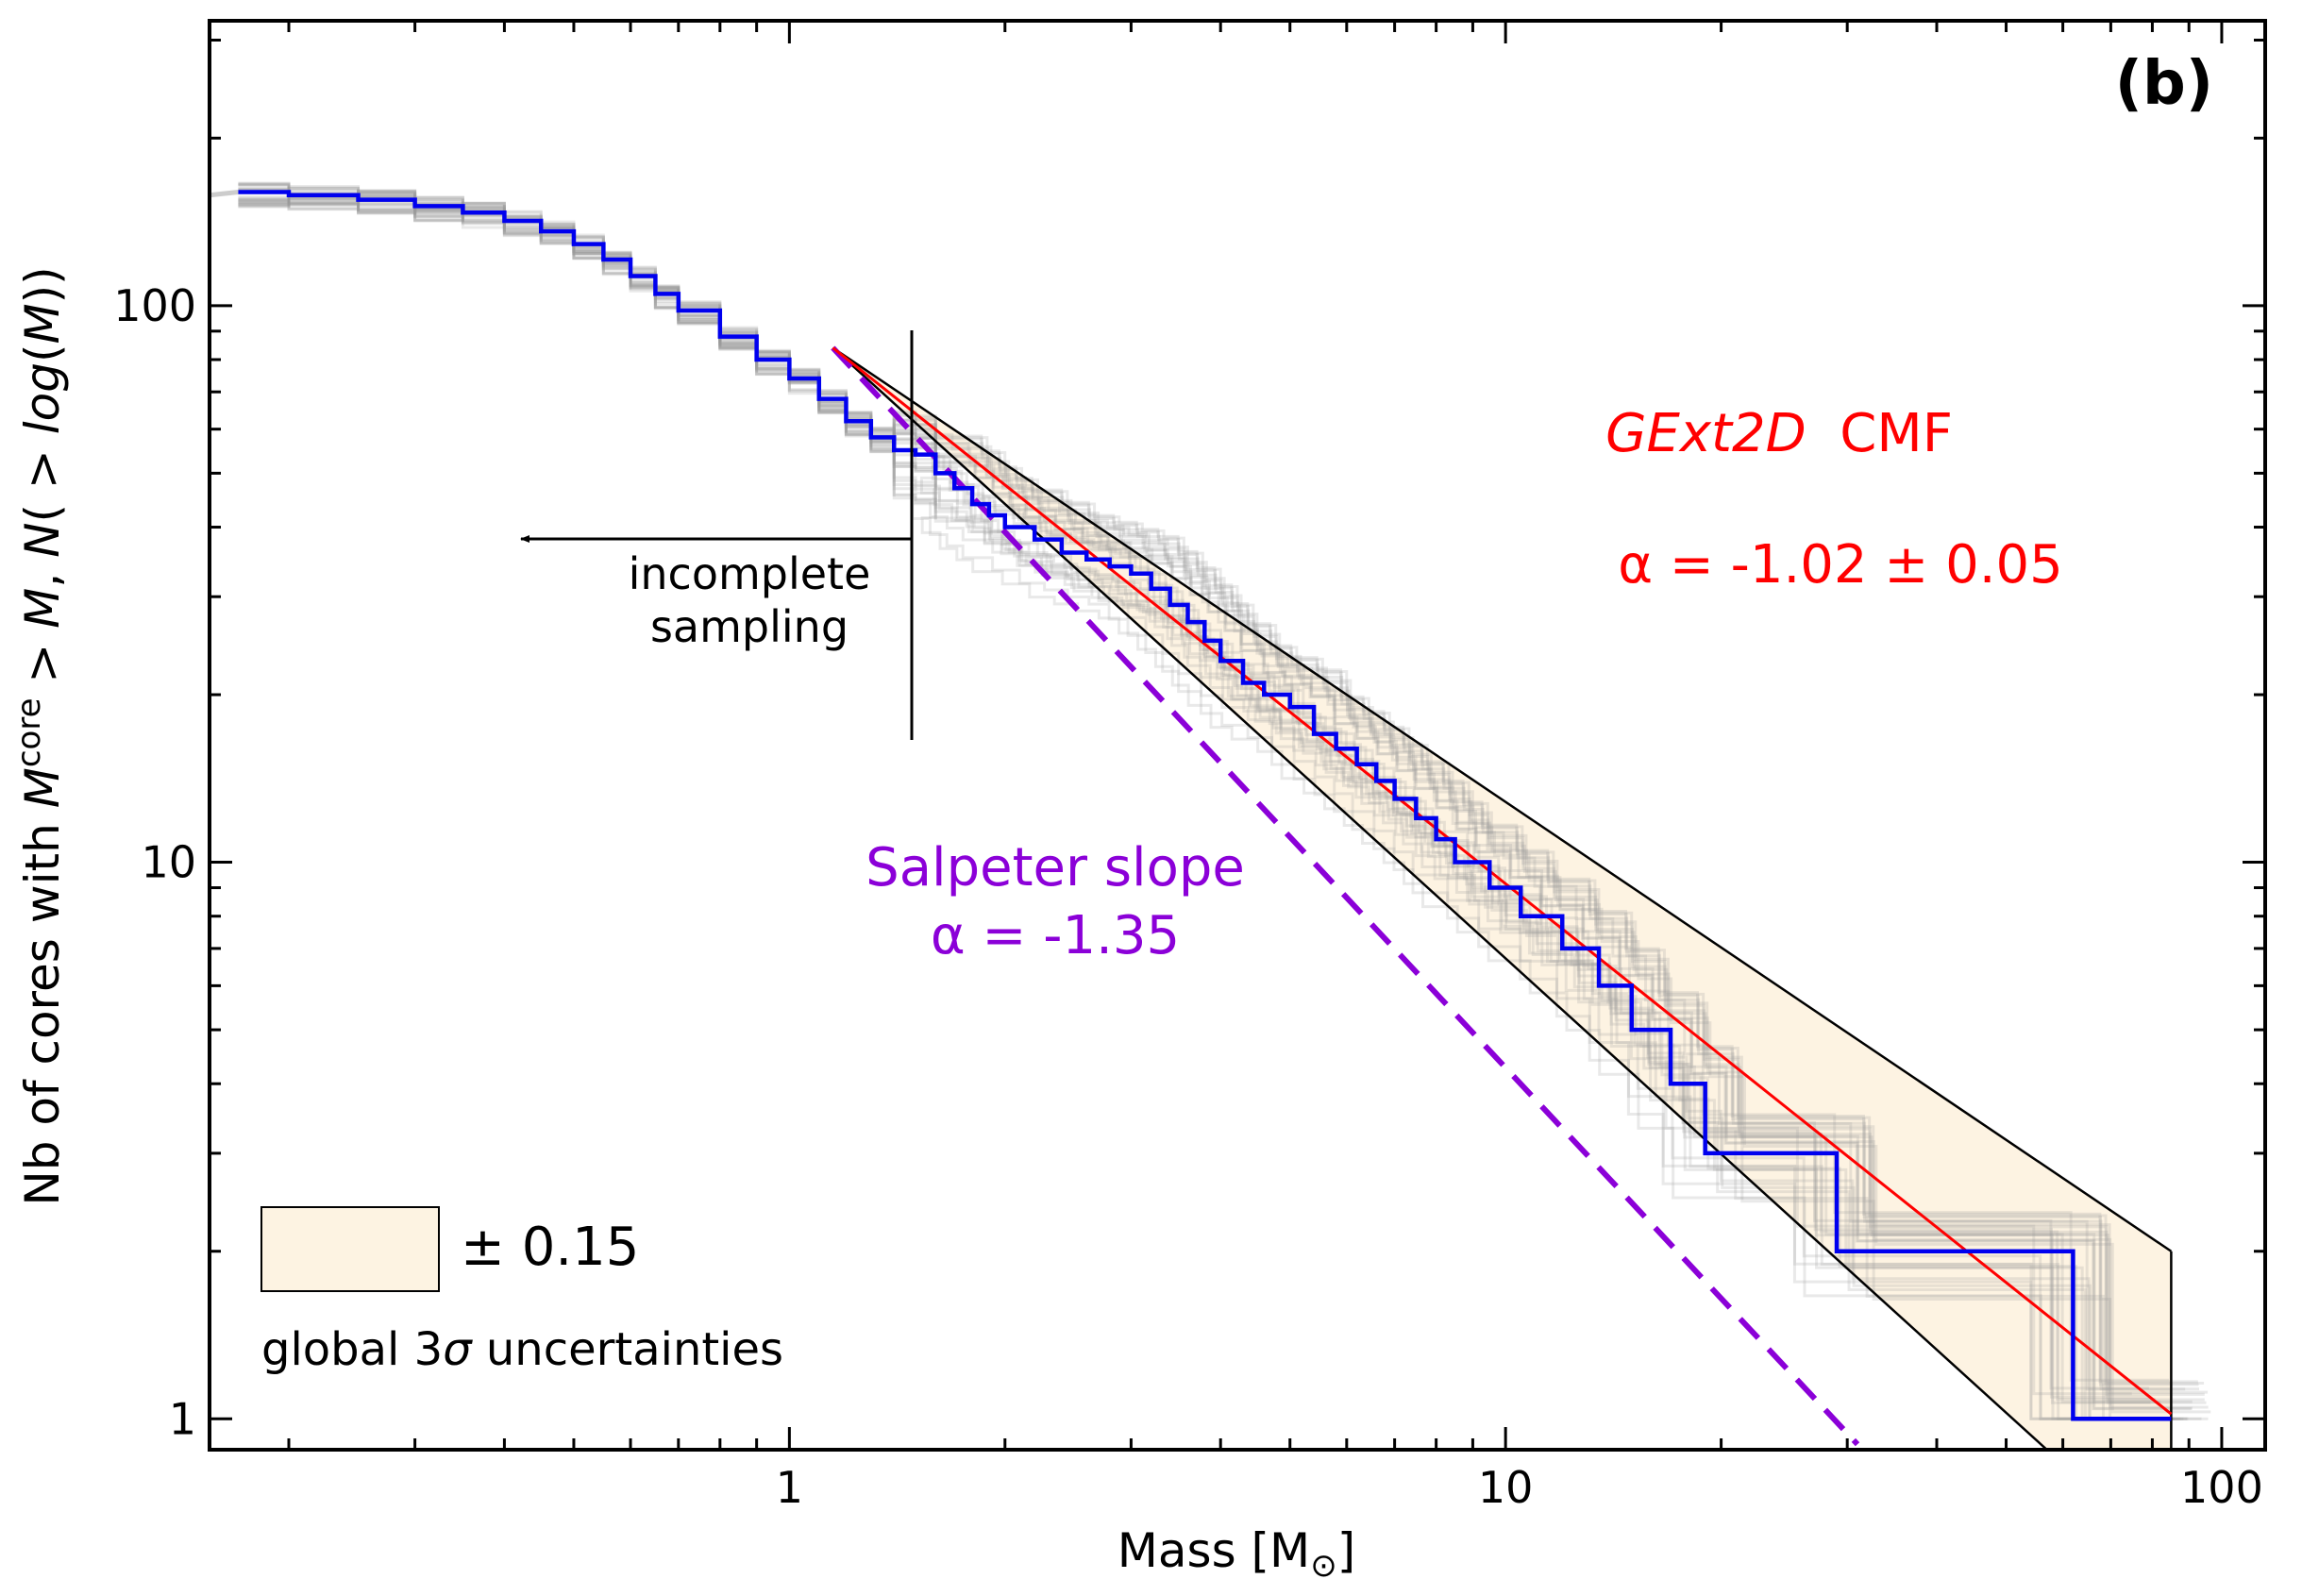  I want to click on legend-caption: global 3σ uncertainties, so click(522, 1349).